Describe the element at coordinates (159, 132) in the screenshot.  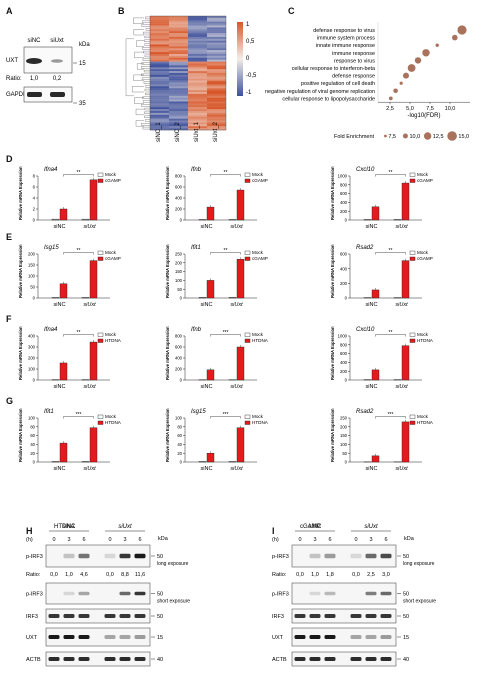
I see `column-label-sinc-1: siNC_1` at that location.